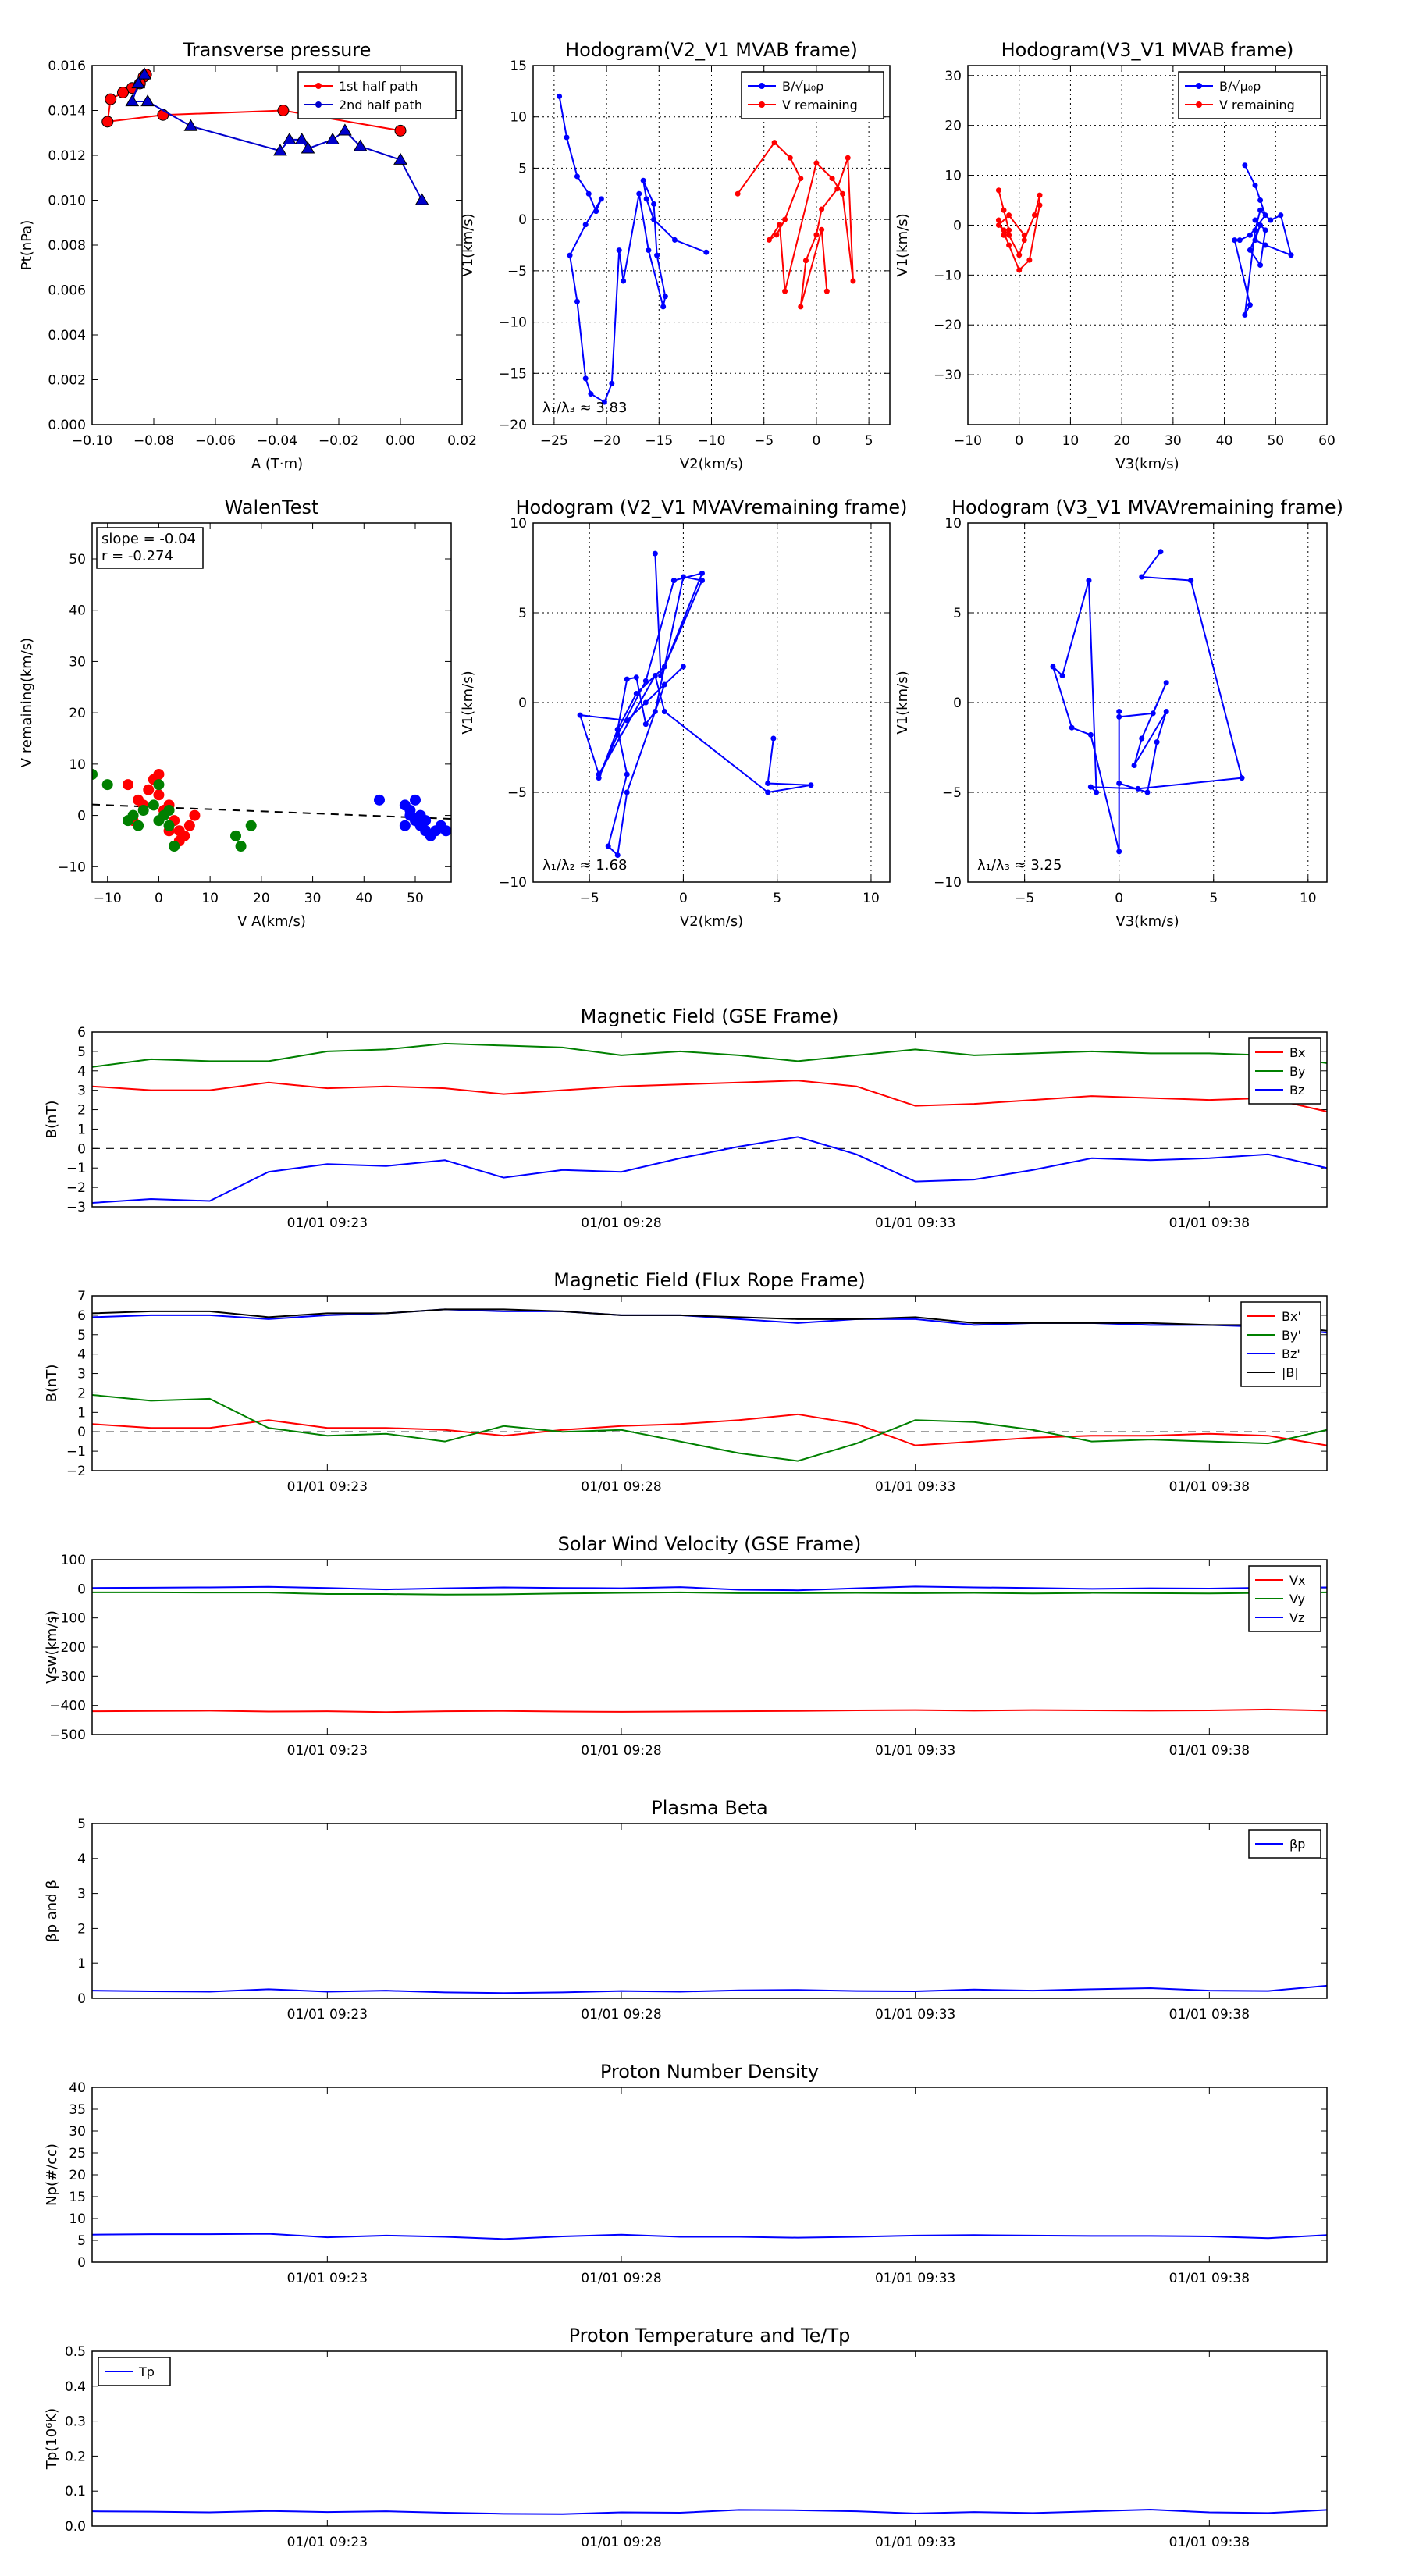  I want to click on series-line-βp, so click(710, 1989).